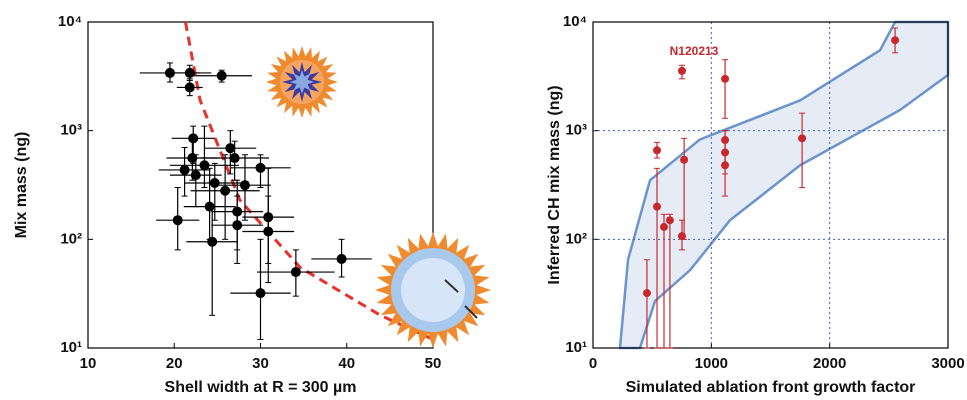 This screenshot has width=967, height=400. What do you see at coordinates (261, 387) in the screenshot?
I see `x-axis-title: Shell width at R = 300 µm` at bounding box center [261, 387].